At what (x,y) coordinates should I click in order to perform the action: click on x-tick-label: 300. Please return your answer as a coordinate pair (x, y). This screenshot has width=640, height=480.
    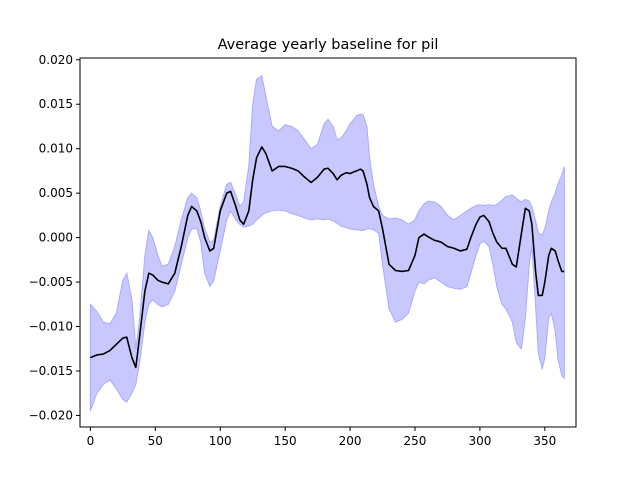
    Looking at the image, I should click on (479, 441).